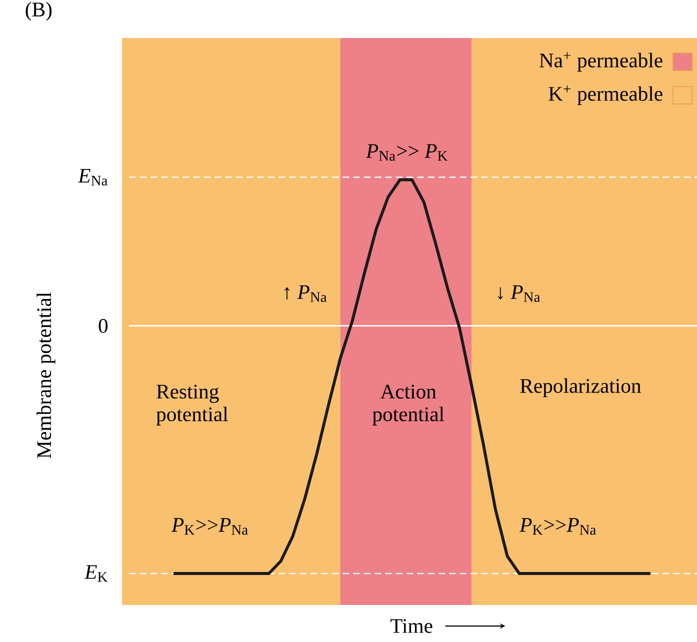 The width and height of the screenshot is (697, 642). I want to click on ref-line-label: E$_{K}$, so click(96, 573).